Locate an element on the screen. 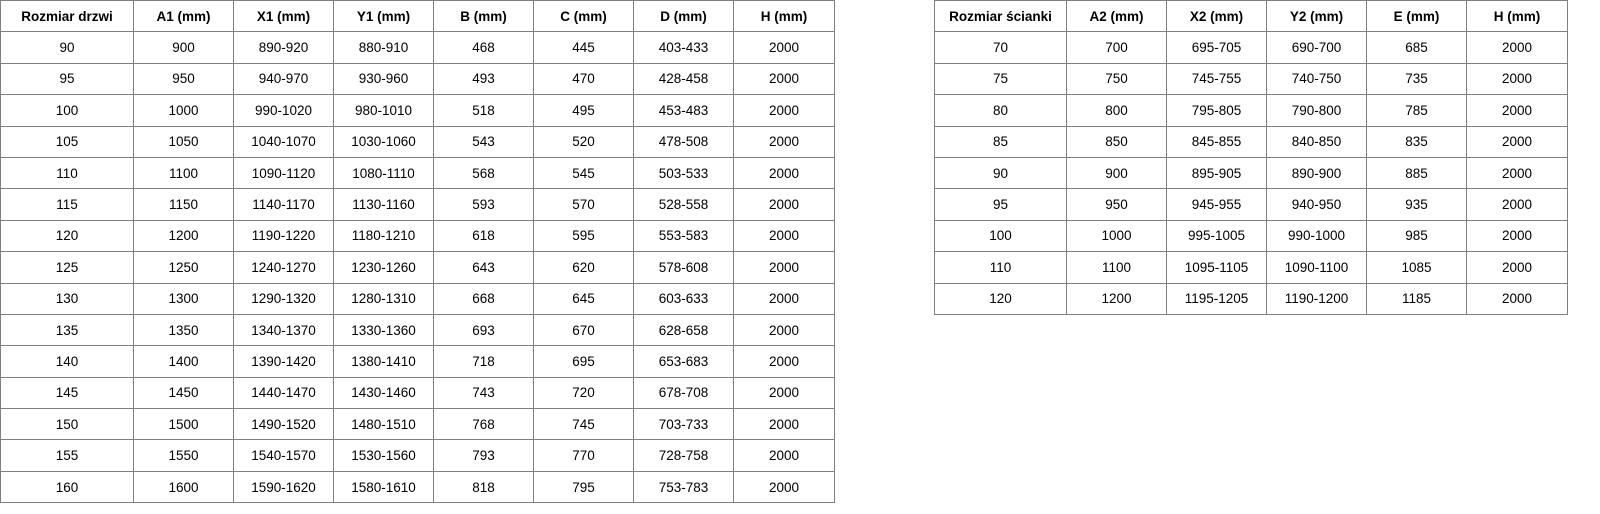 The width and height of the screenshot is (1600, 514). table-cell: 1350 is located at coordinates (183, 330).